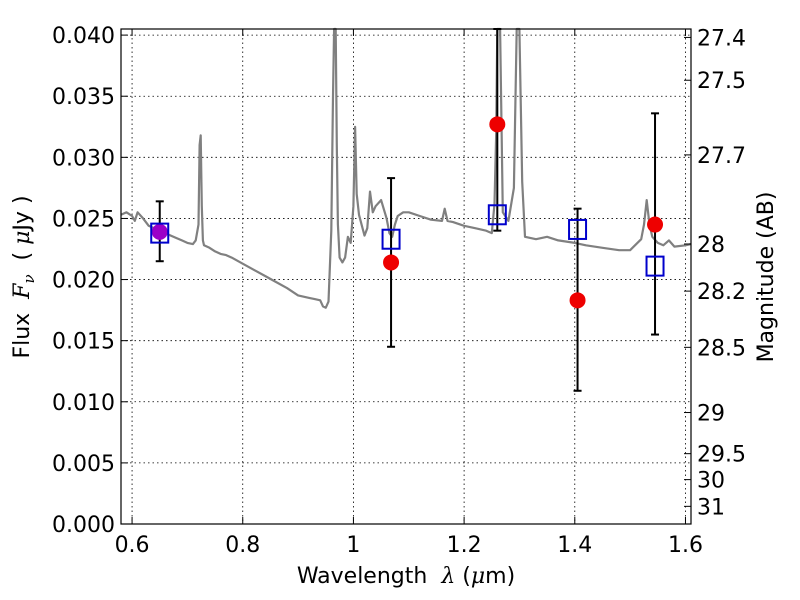  What do you see at coordinates (83, 342) in the screenshot?
I see `y-tick-label: 0.015` at bounding box center [83, 342].